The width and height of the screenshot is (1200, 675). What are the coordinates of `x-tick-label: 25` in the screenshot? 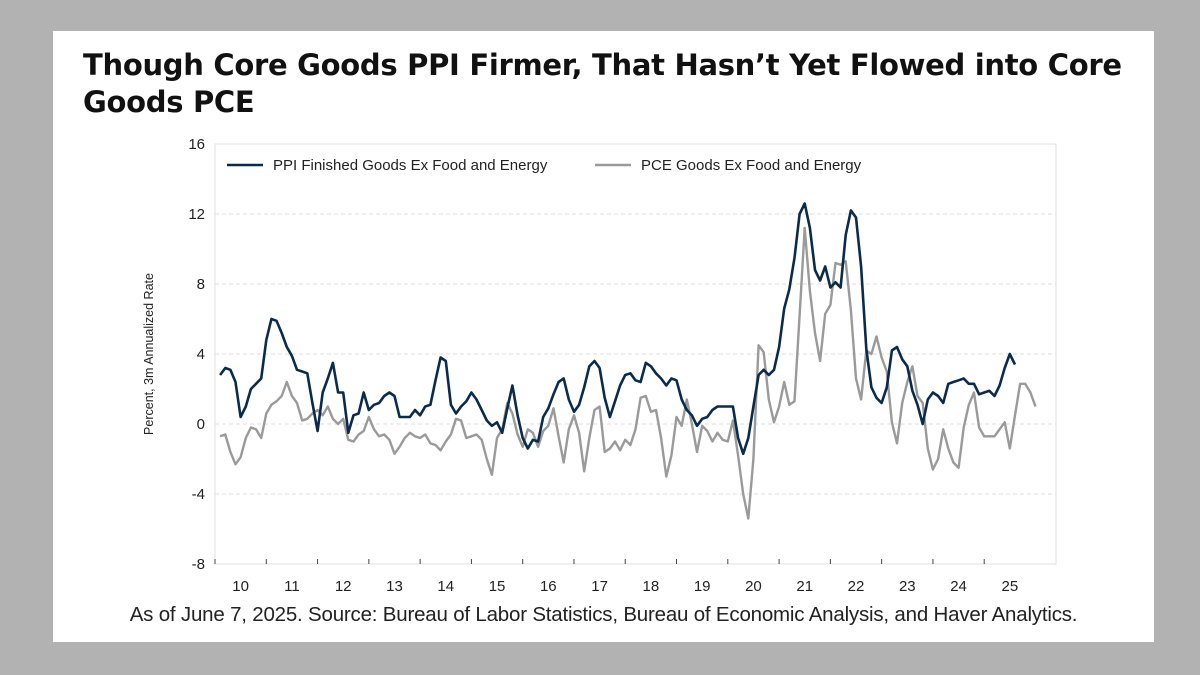 It's located at (1010, 584).